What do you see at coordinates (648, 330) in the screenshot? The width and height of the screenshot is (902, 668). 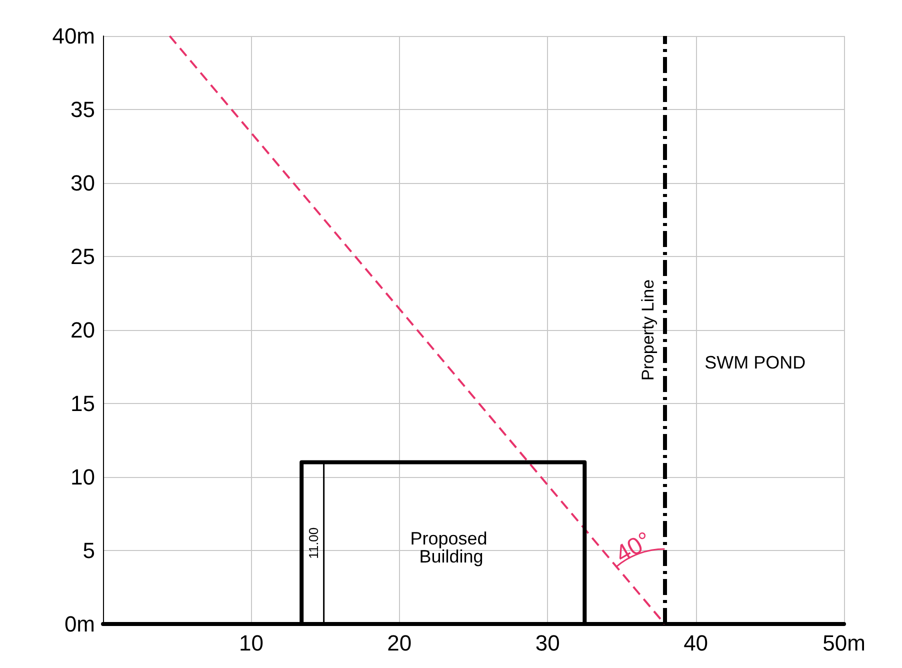 I see `ref-line-label: Property Line` at bounding box center [648, 330].